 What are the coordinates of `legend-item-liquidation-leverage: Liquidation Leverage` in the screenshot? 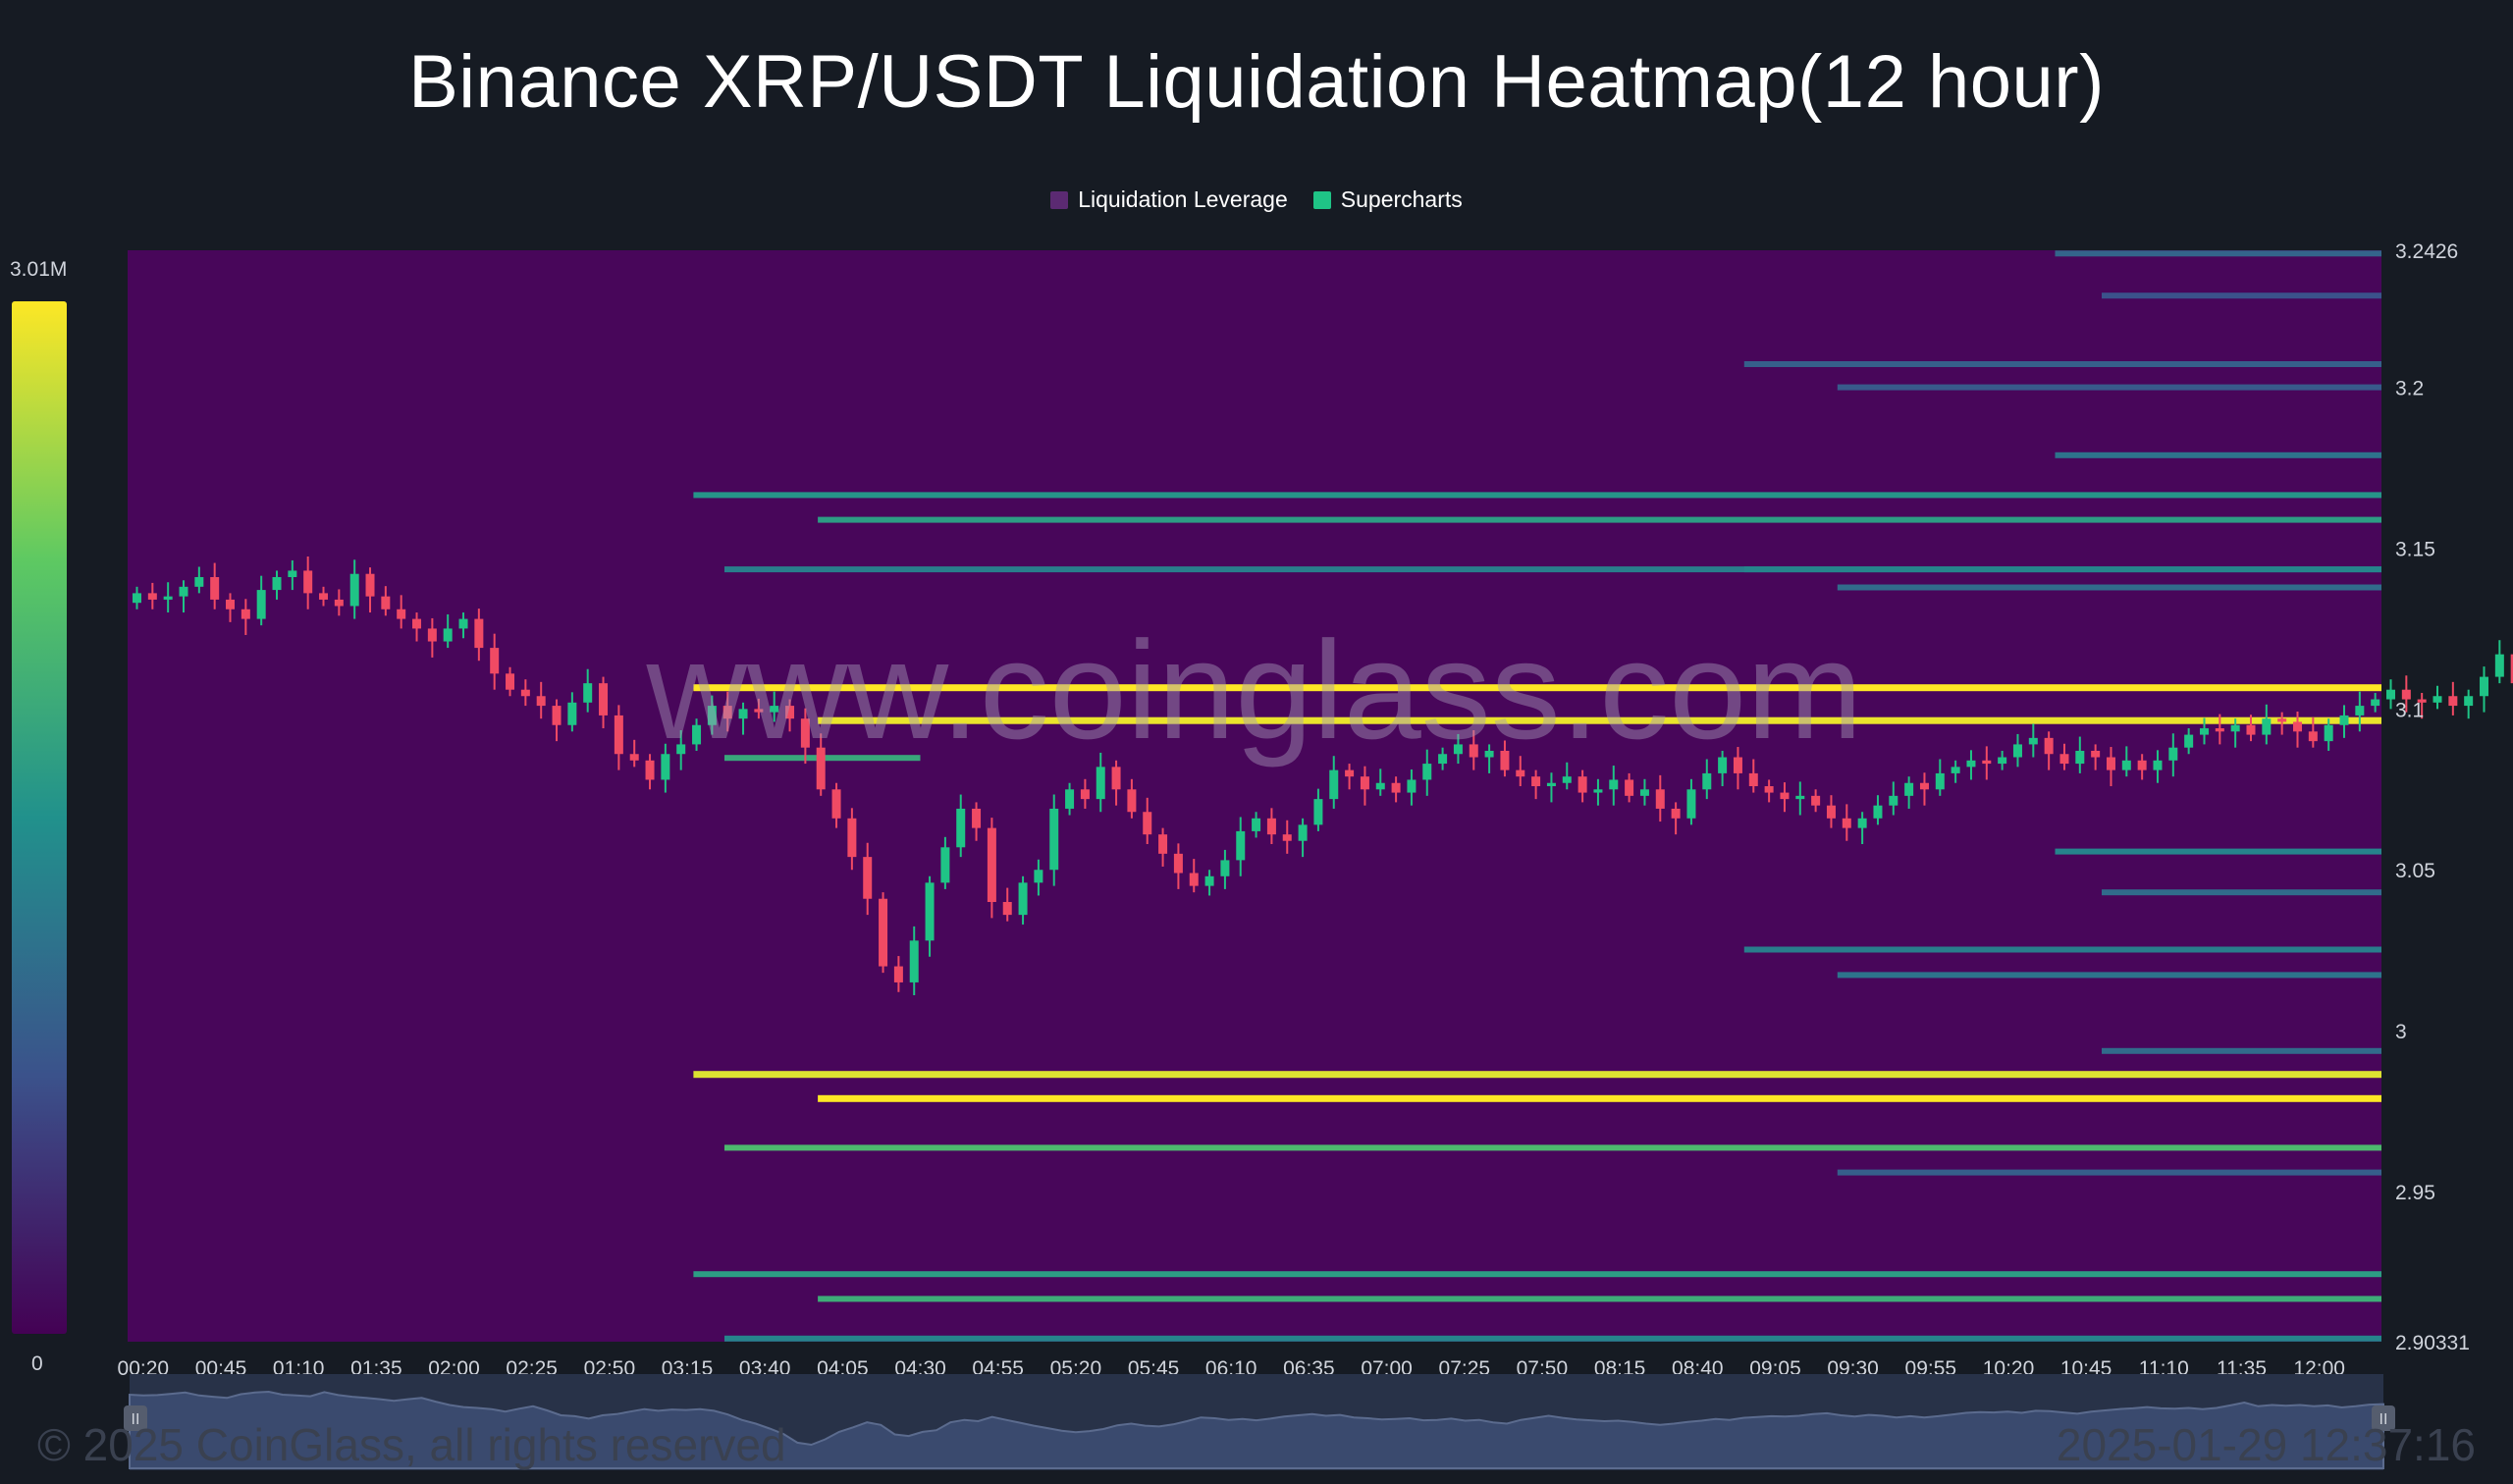 It's located at (1169, 199).